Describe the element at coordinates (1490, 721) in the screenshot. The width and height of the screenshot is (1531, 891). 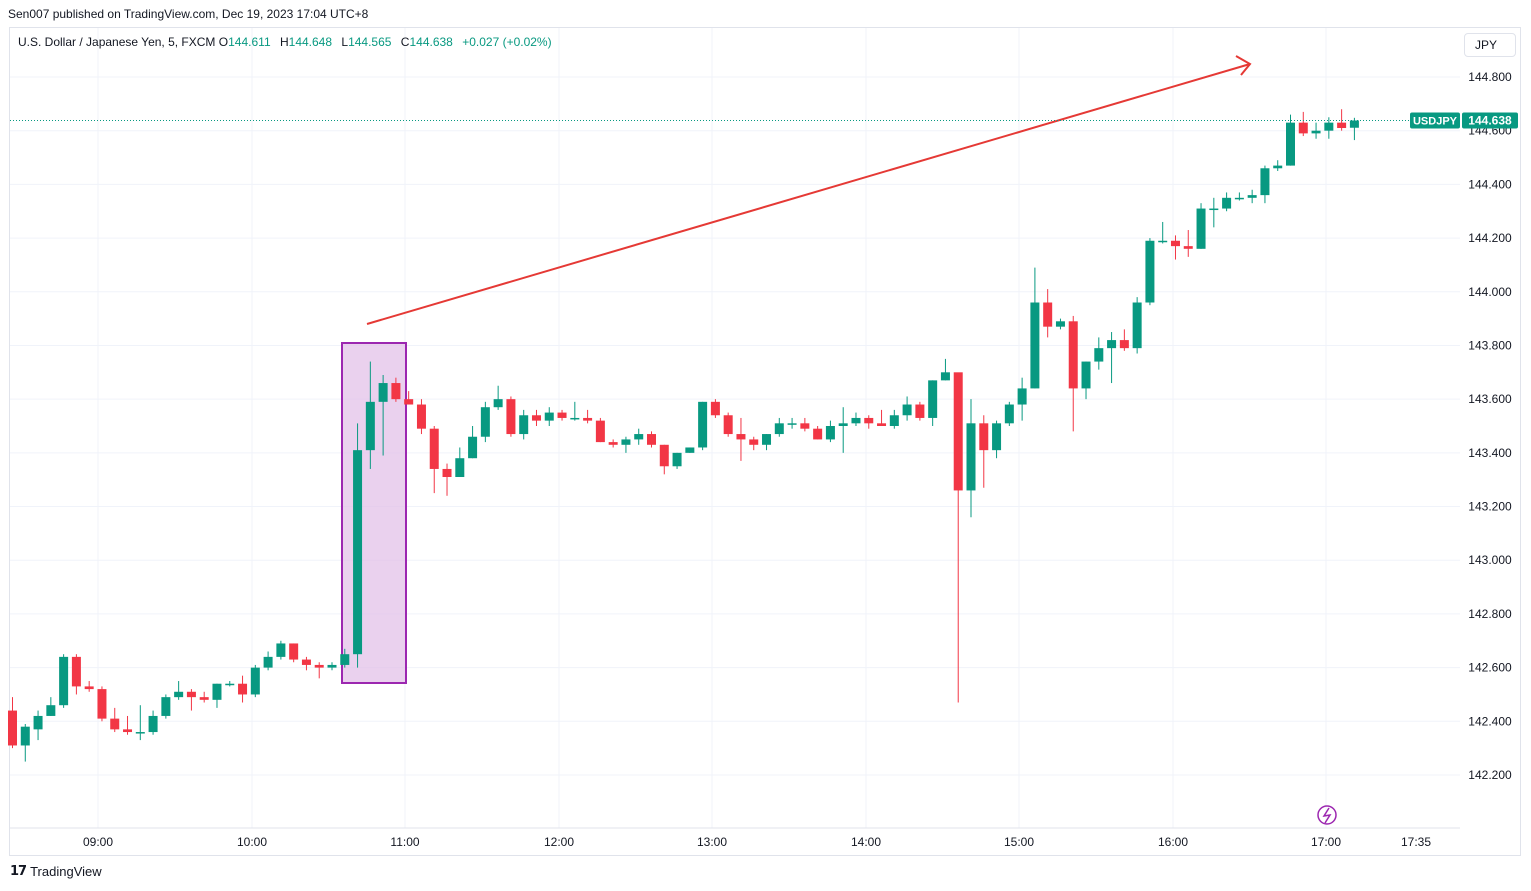
I see `y-tick-label: 142.400` at that location.